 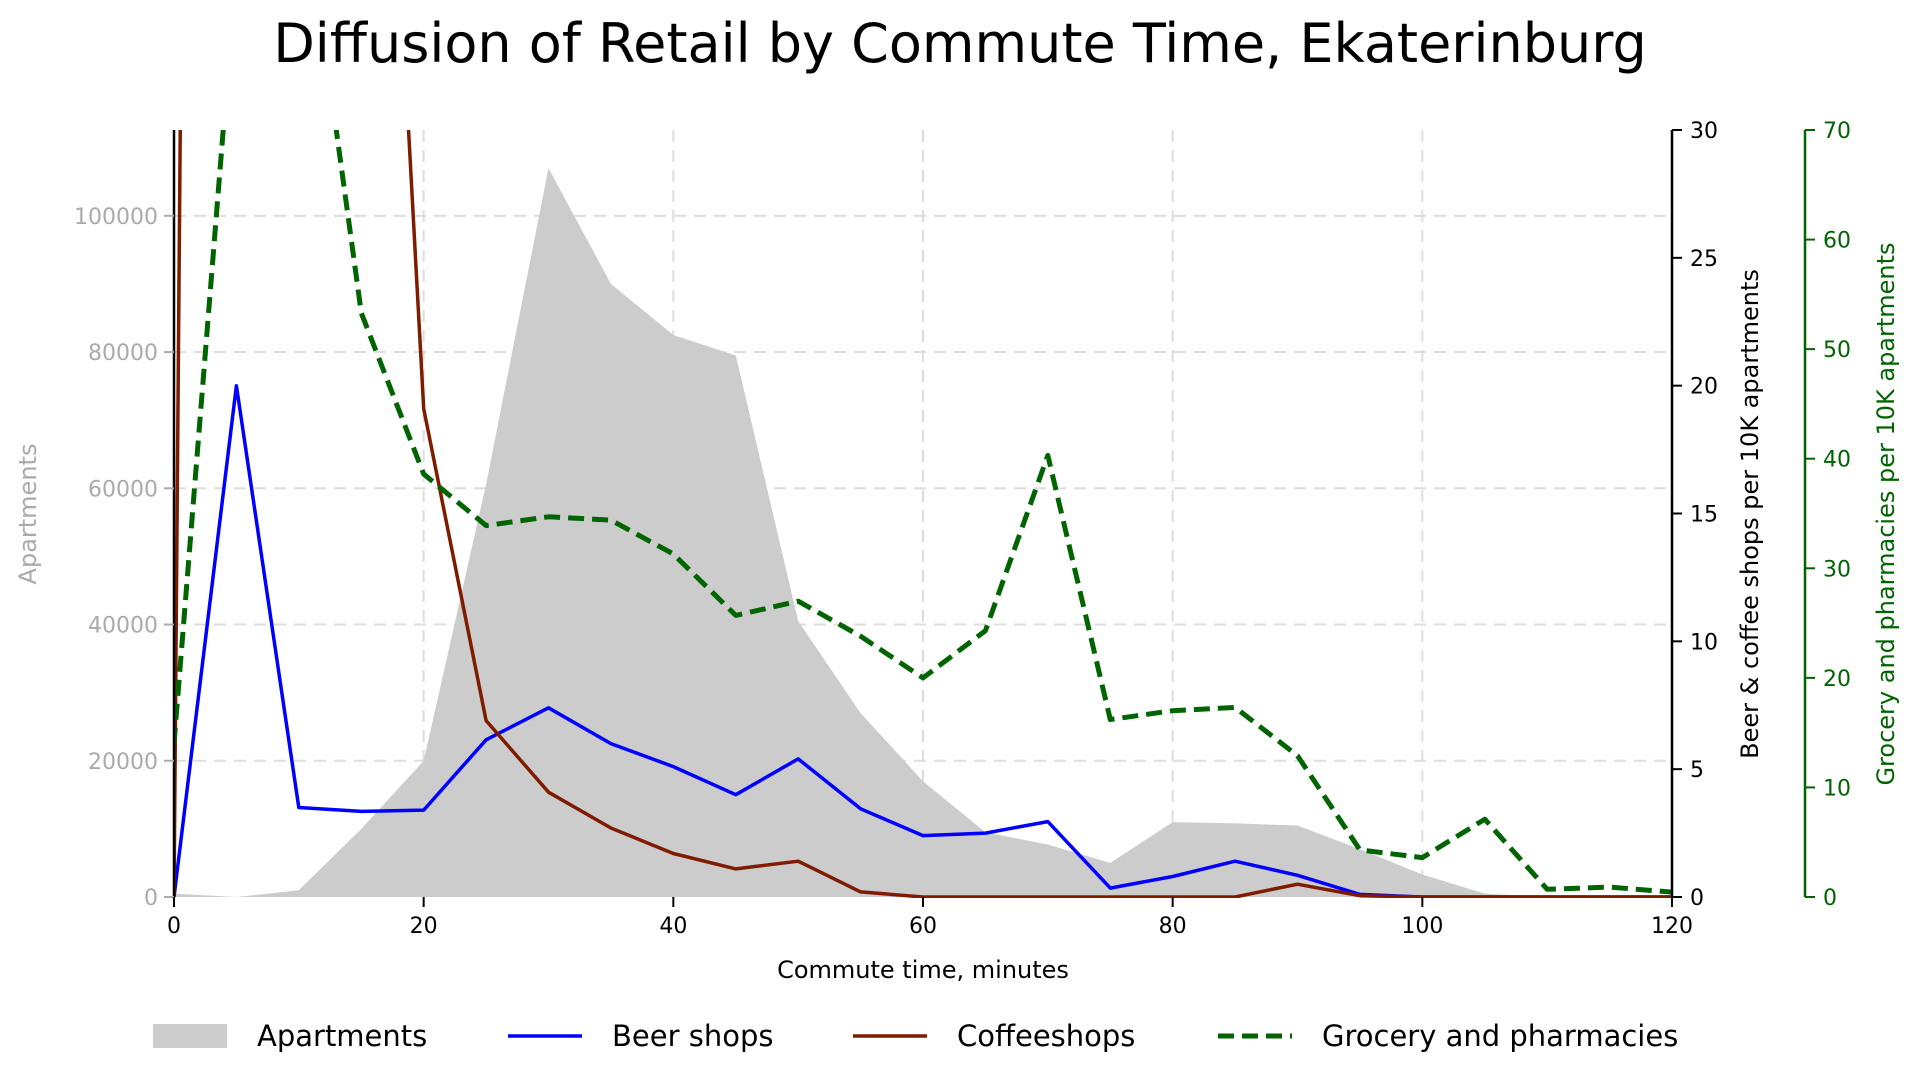 I want to click on left-tick-label: 0, so click(x=151, y=898).